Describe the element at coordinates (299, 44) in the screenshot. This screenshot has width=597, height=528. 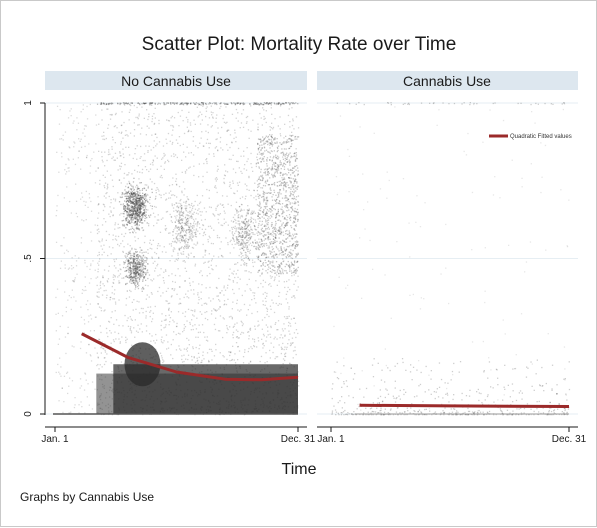
I see `chart-title: Scatter Plot: Mortality Rate over Time` at that location.